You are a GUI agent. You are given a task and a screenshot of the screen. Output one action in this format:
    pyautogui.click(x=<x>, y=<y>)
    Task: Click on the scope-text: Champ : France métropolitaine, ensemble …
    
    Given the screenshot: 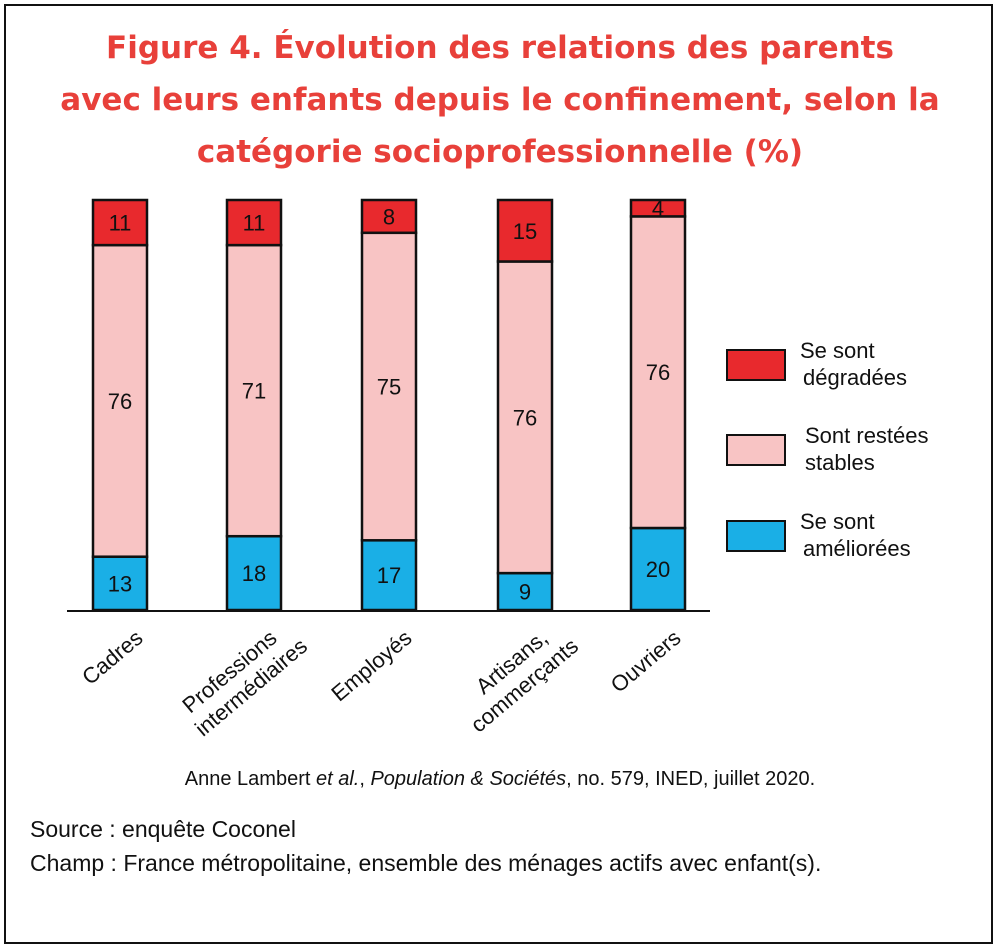 What is the action you would take?
    pyautogui.click(x=426, y=863)
    